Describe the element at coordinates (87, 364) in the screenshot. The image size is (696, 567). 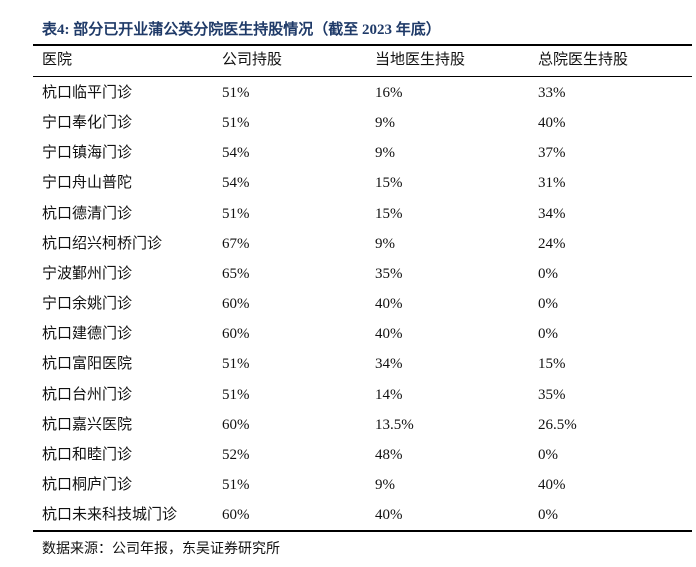
I see `table-cell: 杭口富阳医院` at that location.